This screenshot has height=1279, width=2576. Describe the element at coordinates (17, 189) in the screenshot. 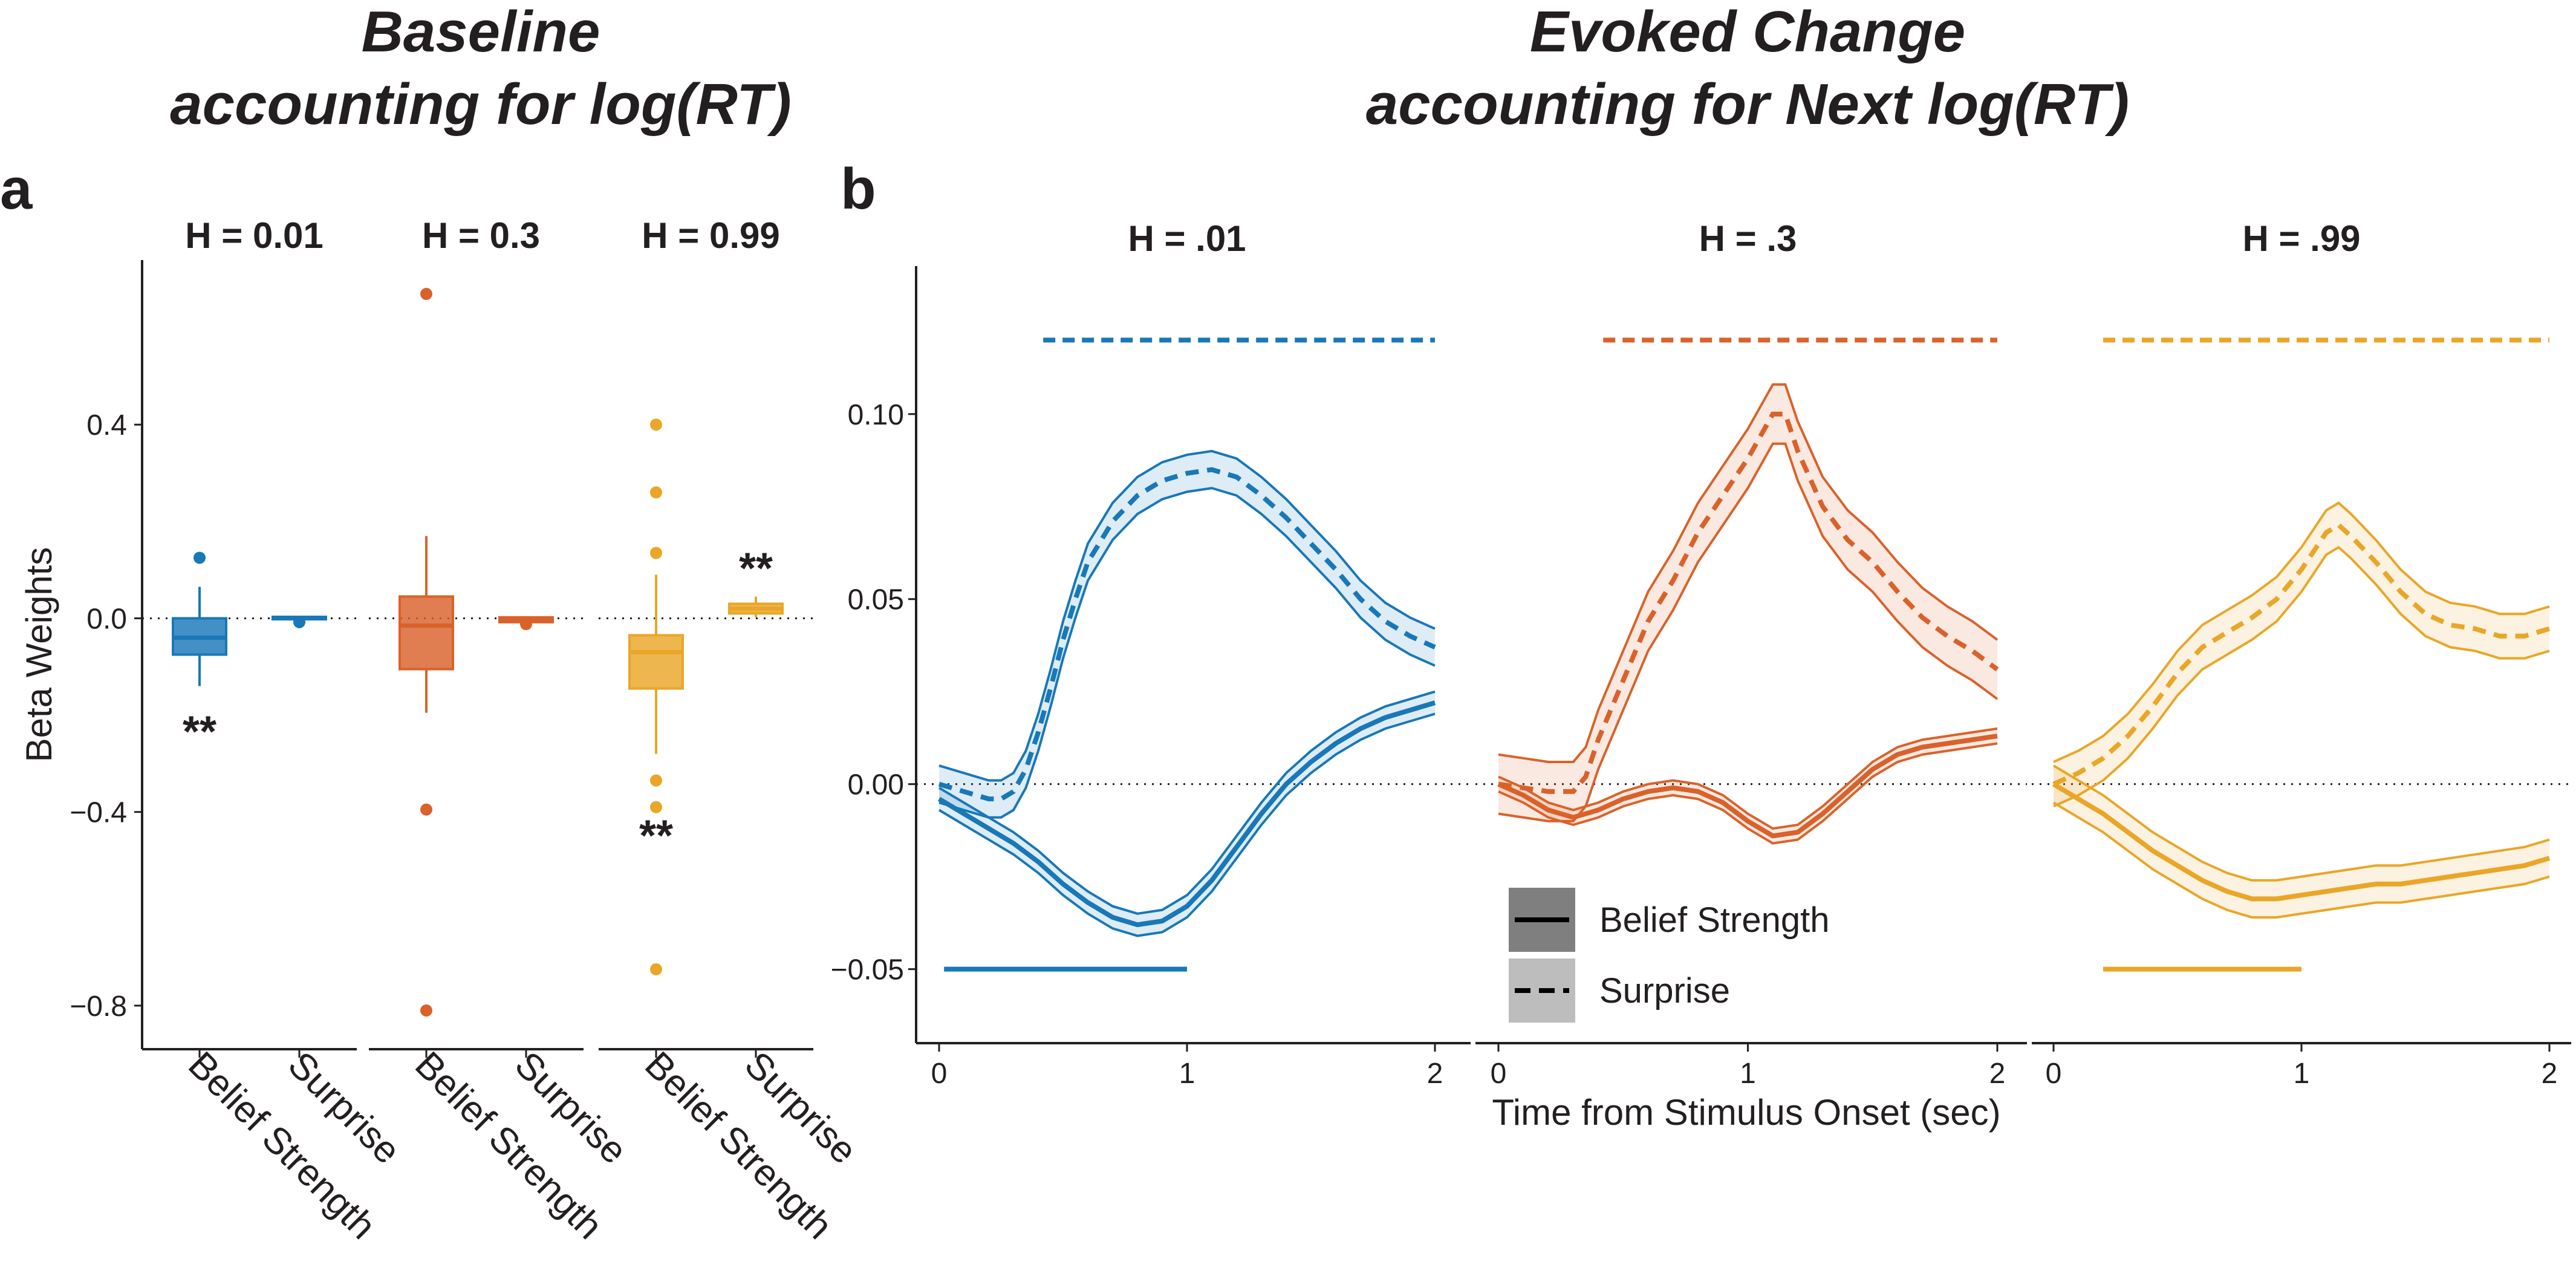

I see `panel-label-a: a` at that location.